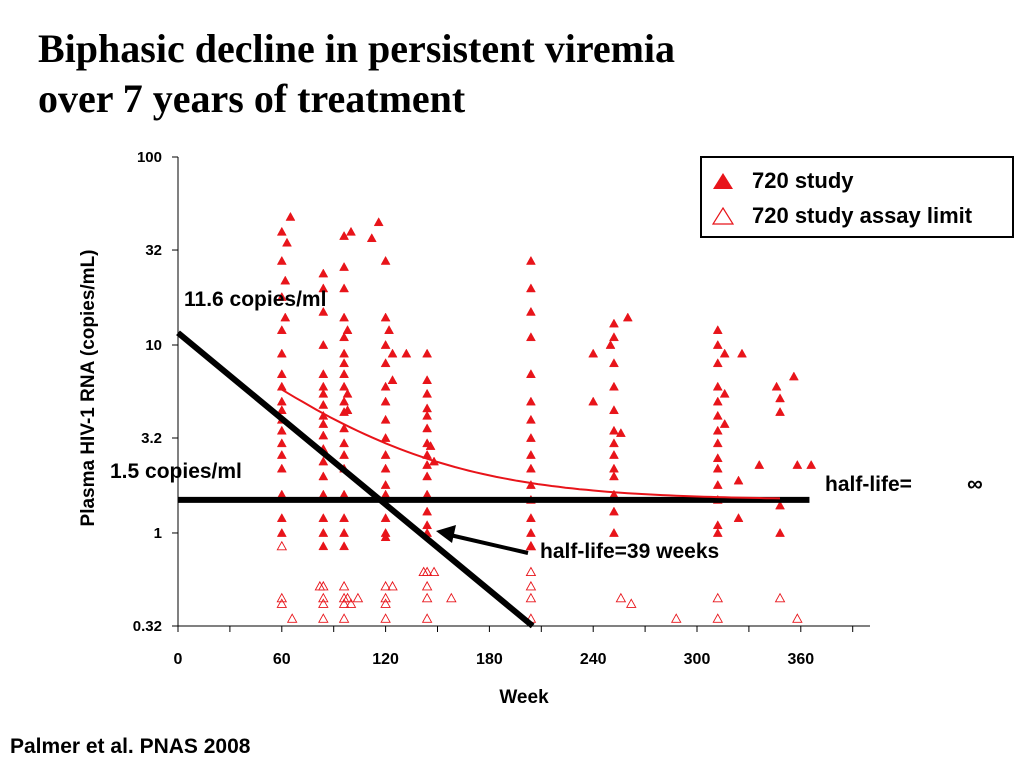 The height and width of the screenshot is (768, 1024). Describe the element at coordinates (868, 484) in the screenshot. I see `annotation-half-life-inf: half-life=` at that location.